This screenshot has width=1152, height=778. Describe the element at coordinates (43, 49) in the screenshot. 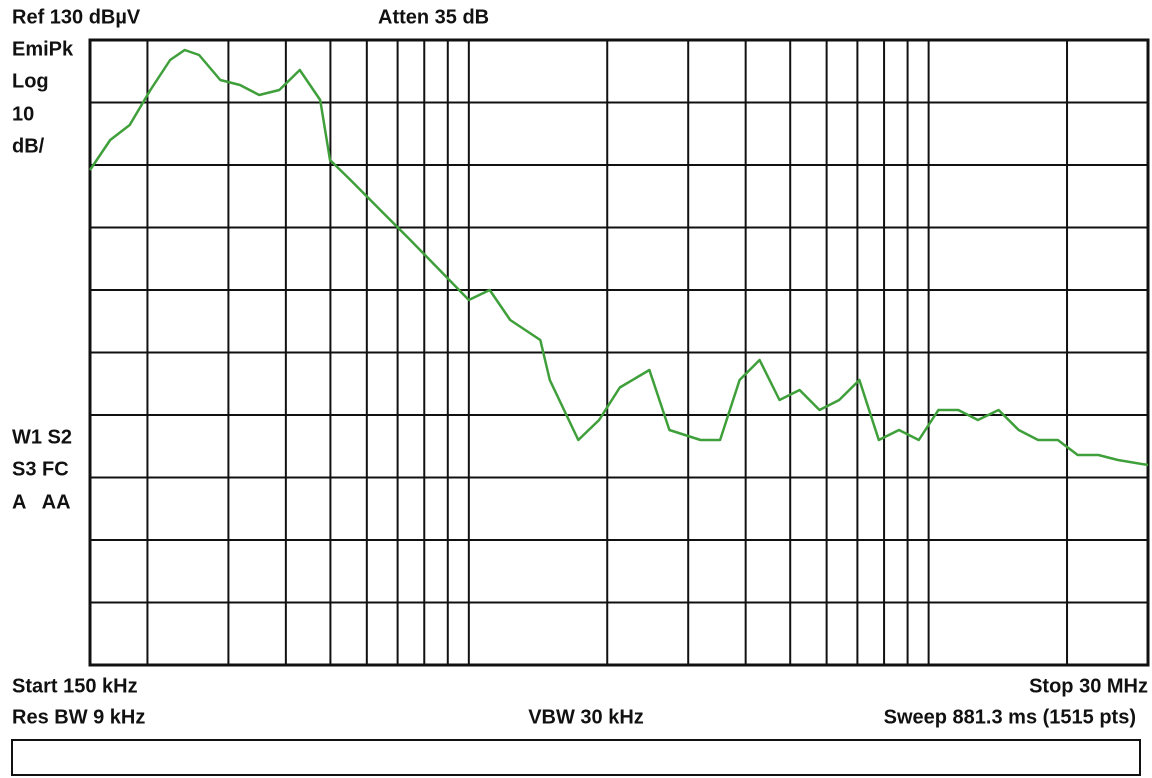

I see `detector: EmiPk` at that location.